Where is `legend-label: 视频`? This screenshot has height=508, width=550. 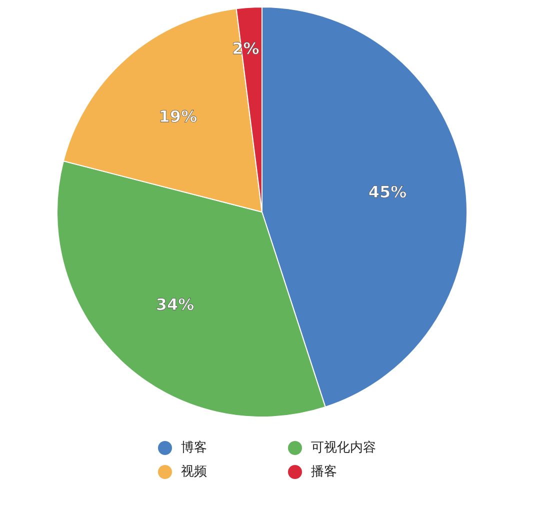 legend-label: 视频 is located at coordinates (194, 472).